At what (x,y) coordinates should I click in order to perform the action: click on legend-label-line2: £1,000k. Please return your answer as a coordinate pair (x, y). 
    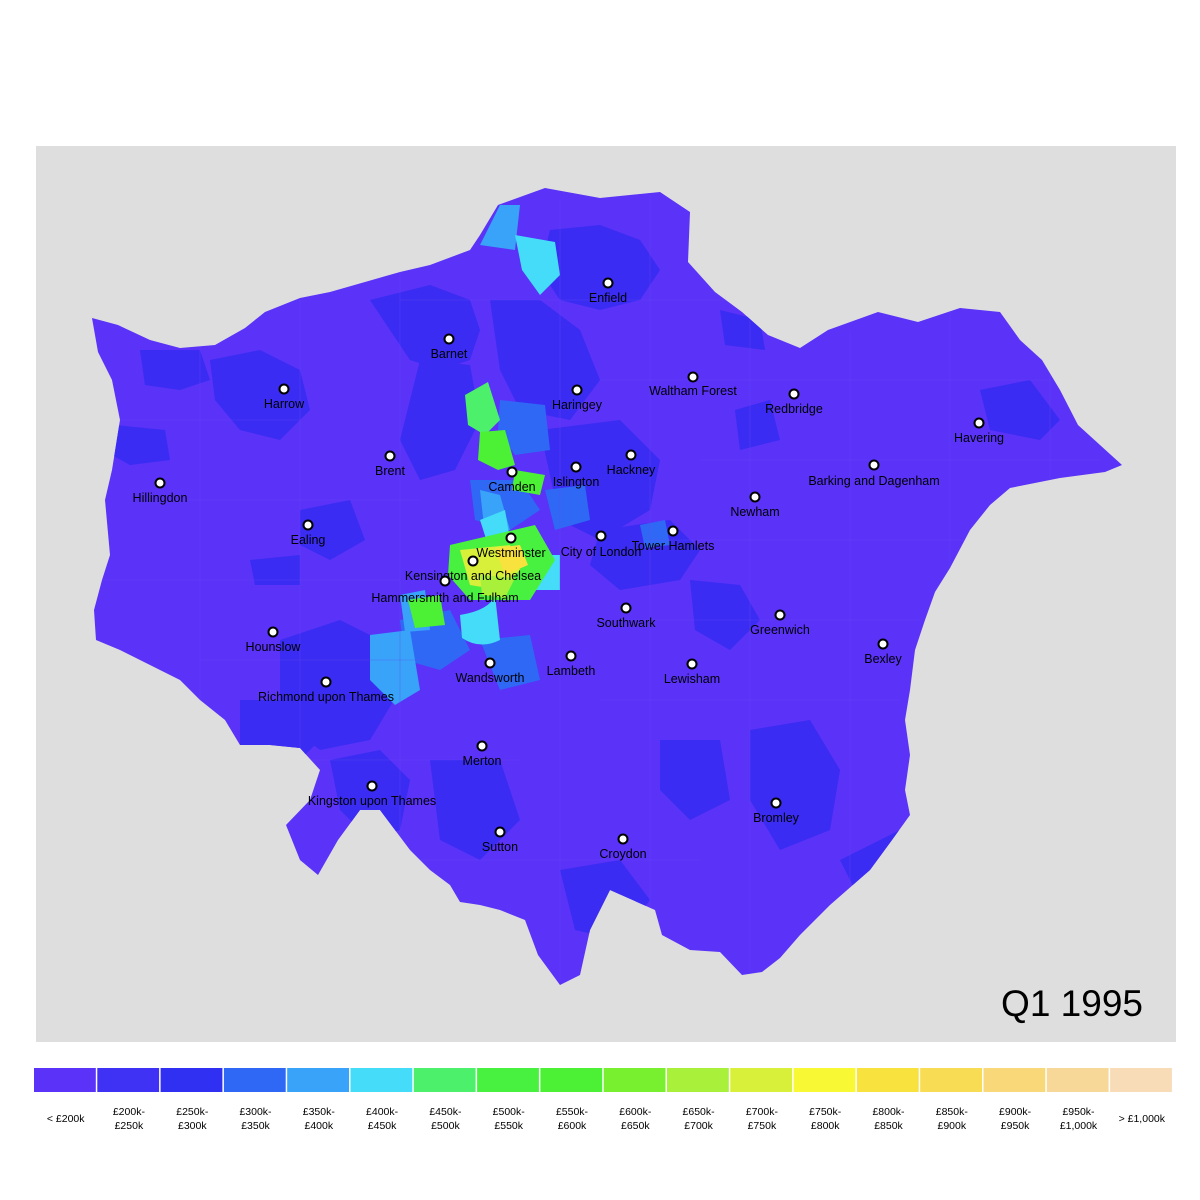
    Looking at the image, I should click on (1079, 1126).